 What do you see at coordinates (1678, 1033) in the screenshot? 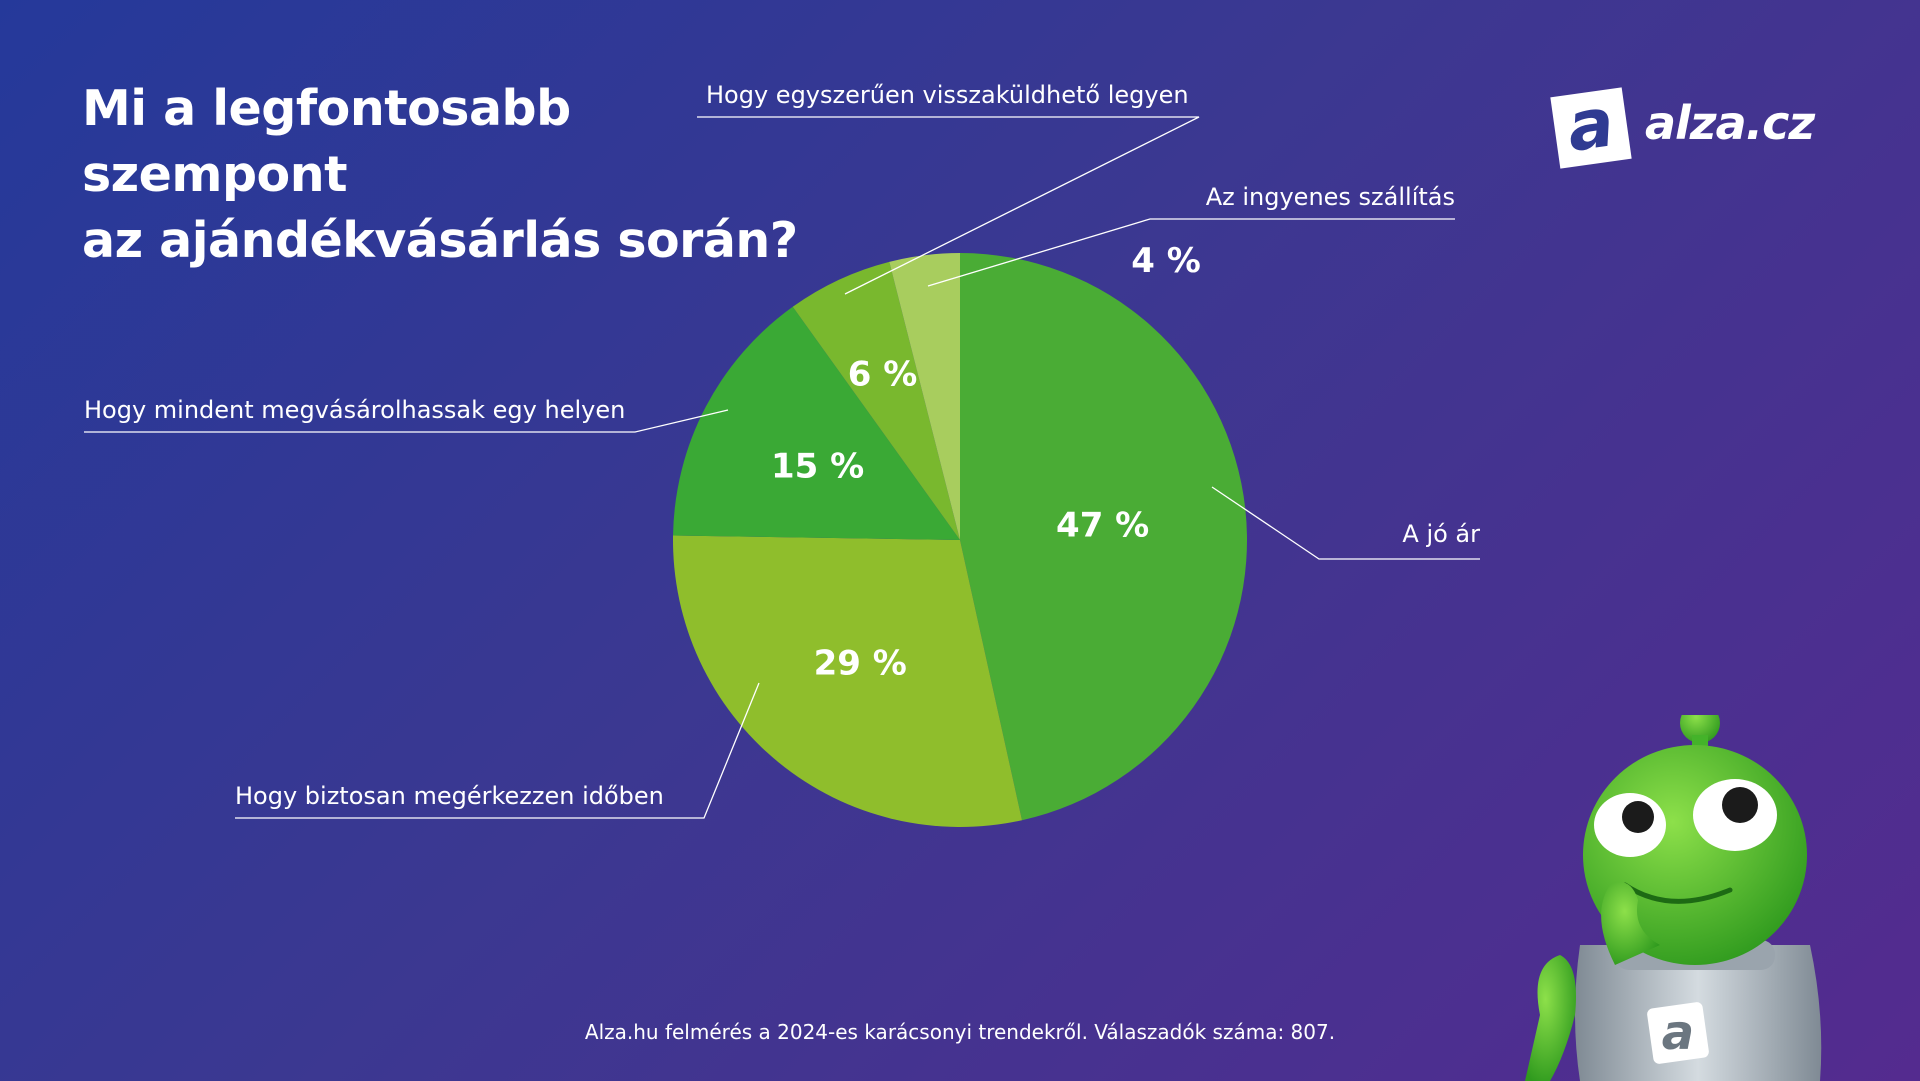
I see `svg-text: a` at bounding box center [1678, 1033].